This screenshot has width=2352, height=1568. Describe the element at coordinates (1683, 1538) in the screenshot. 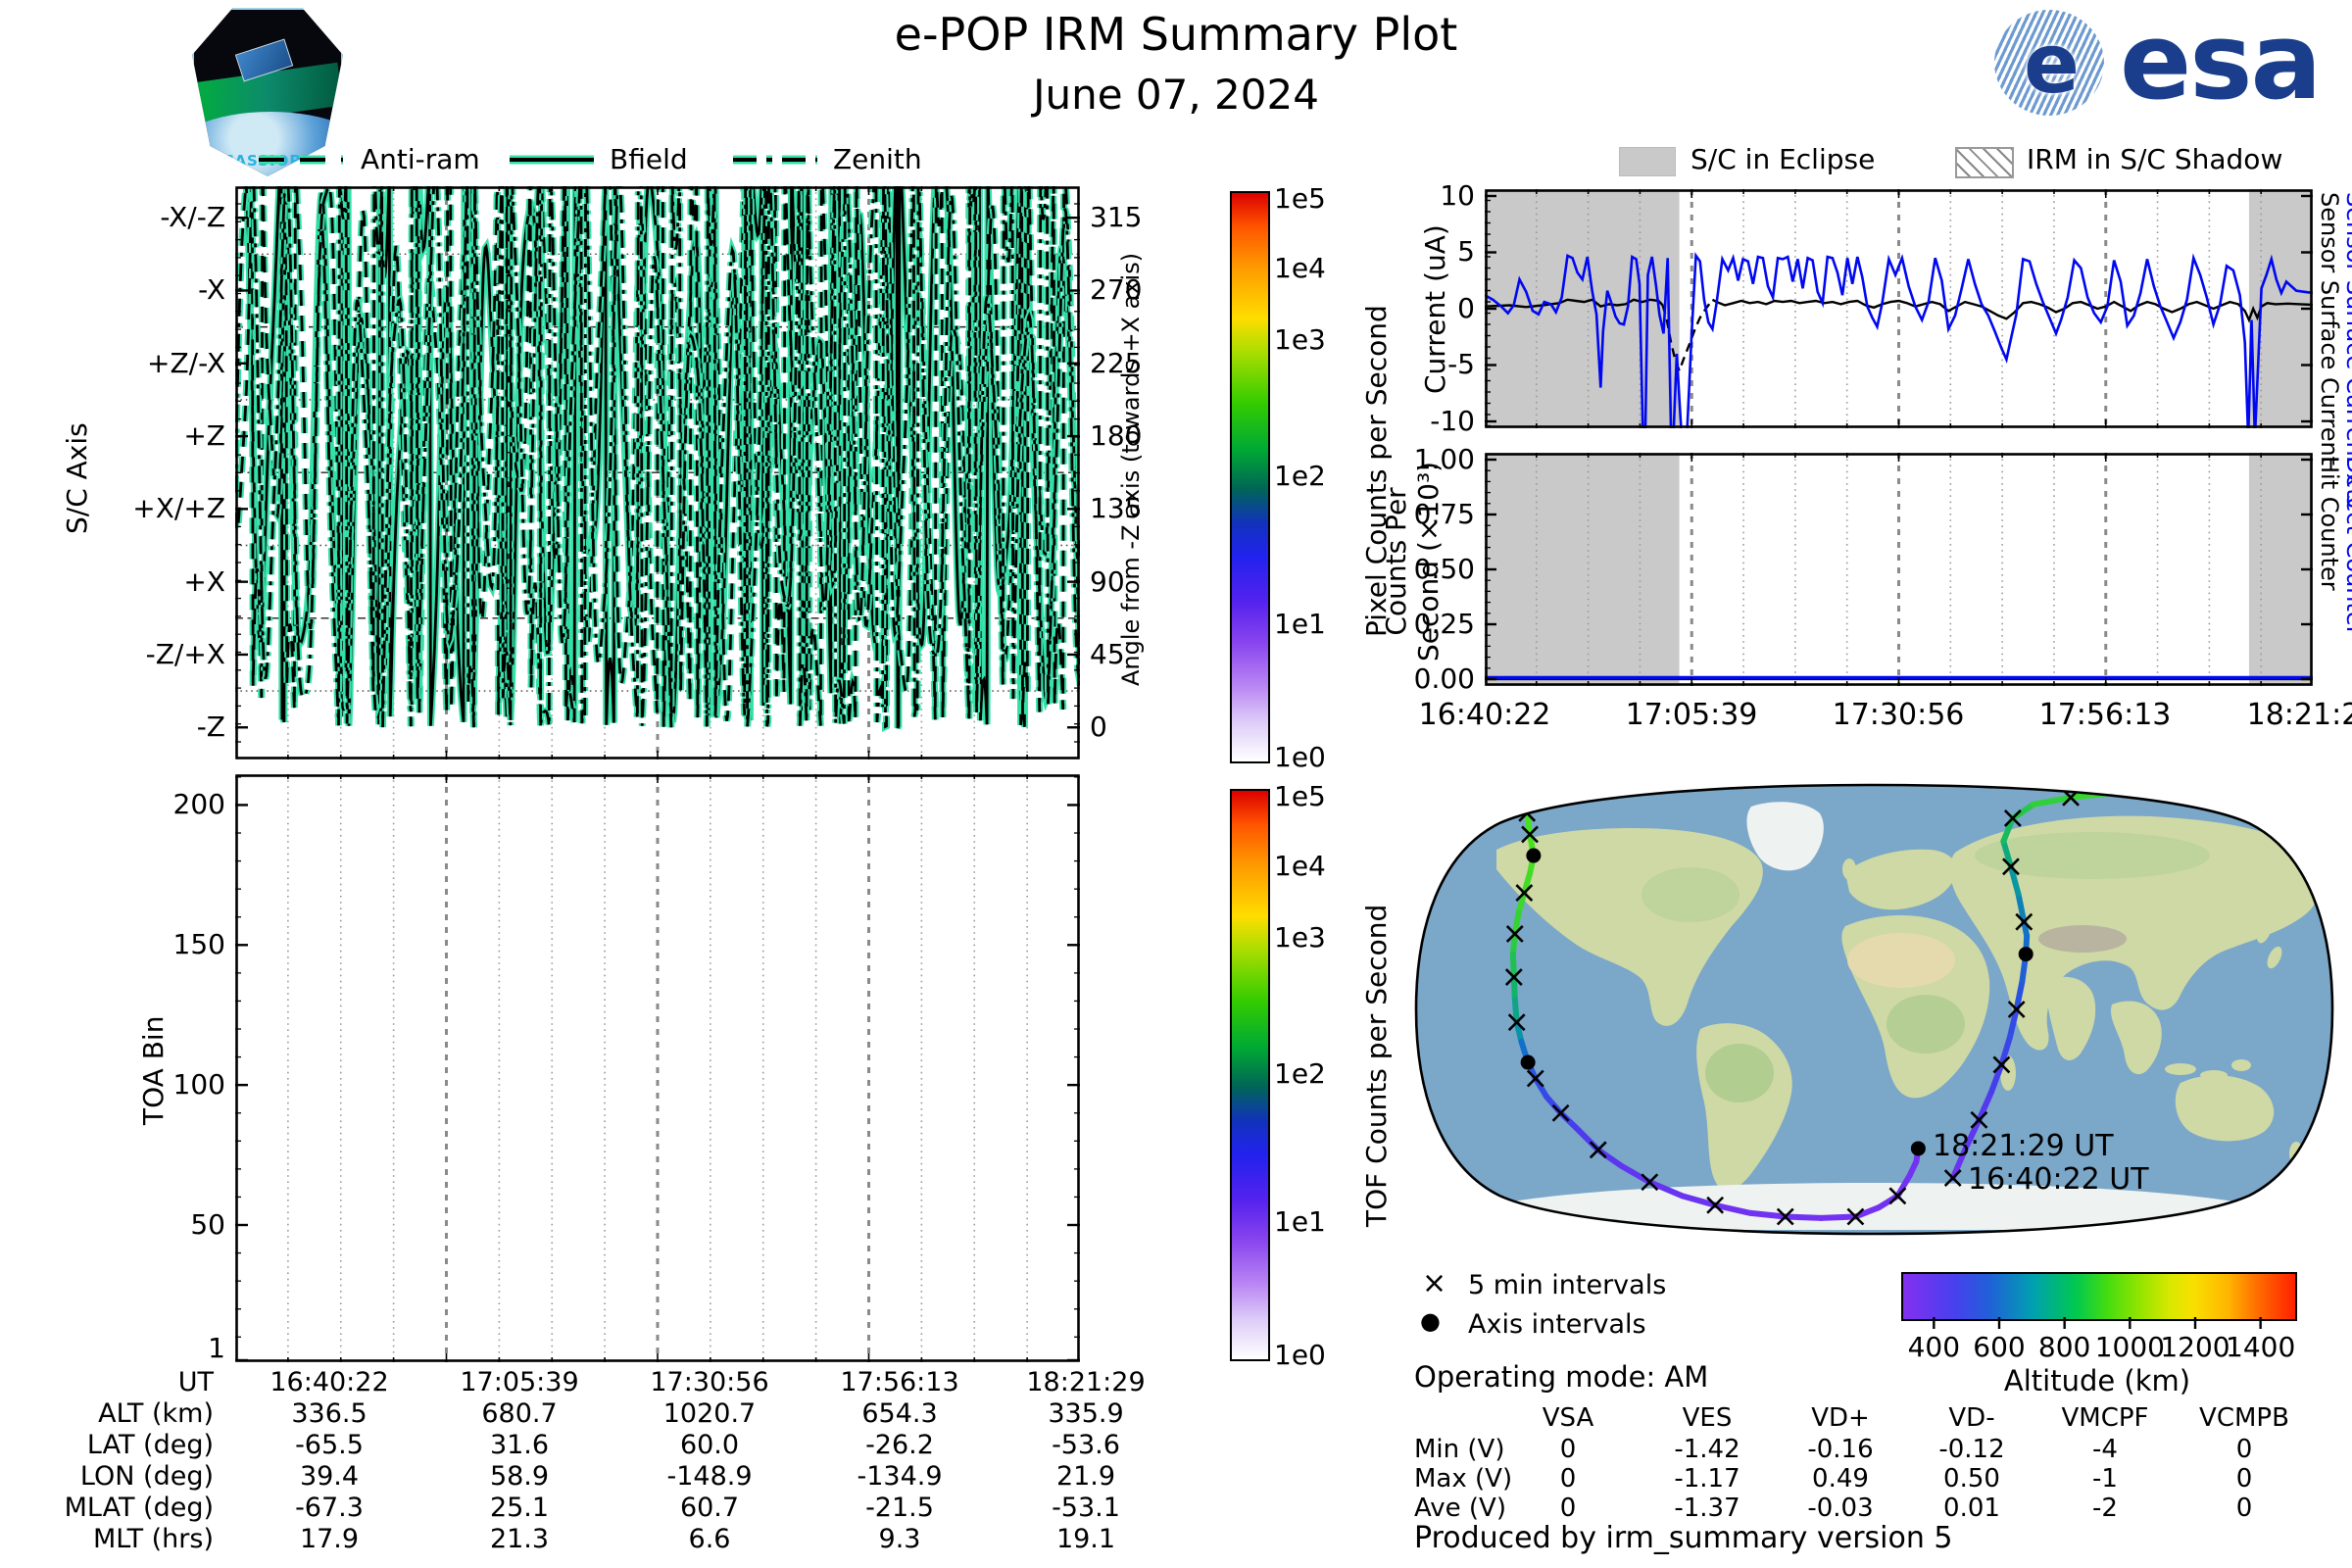

I see `footer-text: Produced by irm_summary version 5` at that location.